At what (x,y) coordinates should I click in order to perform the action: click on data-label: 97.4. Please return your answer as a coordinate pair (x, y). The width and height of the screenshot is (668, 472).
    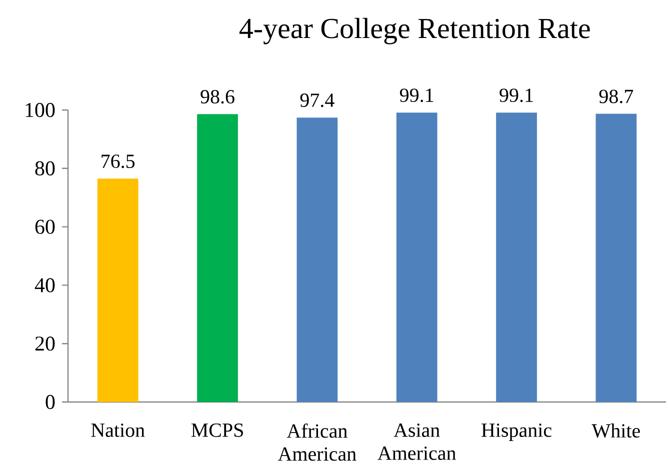
    Looking at the image, I should click on (317, 101).